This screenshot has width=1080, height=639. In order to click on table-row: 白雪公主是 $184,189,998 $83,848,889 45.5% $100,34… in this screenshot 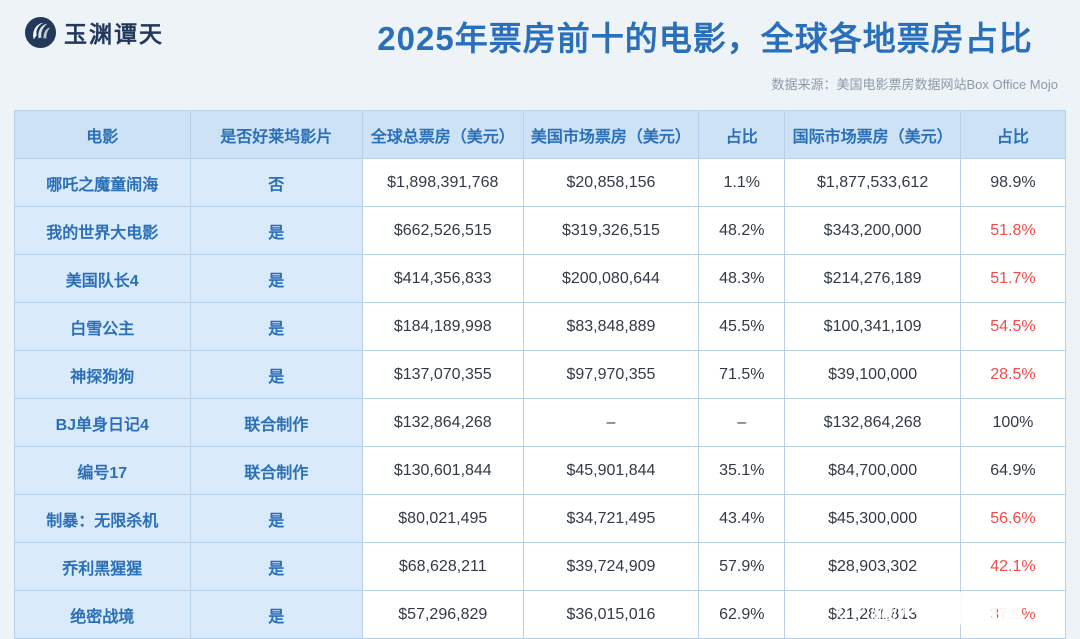, I will do `click(540, 326)`.